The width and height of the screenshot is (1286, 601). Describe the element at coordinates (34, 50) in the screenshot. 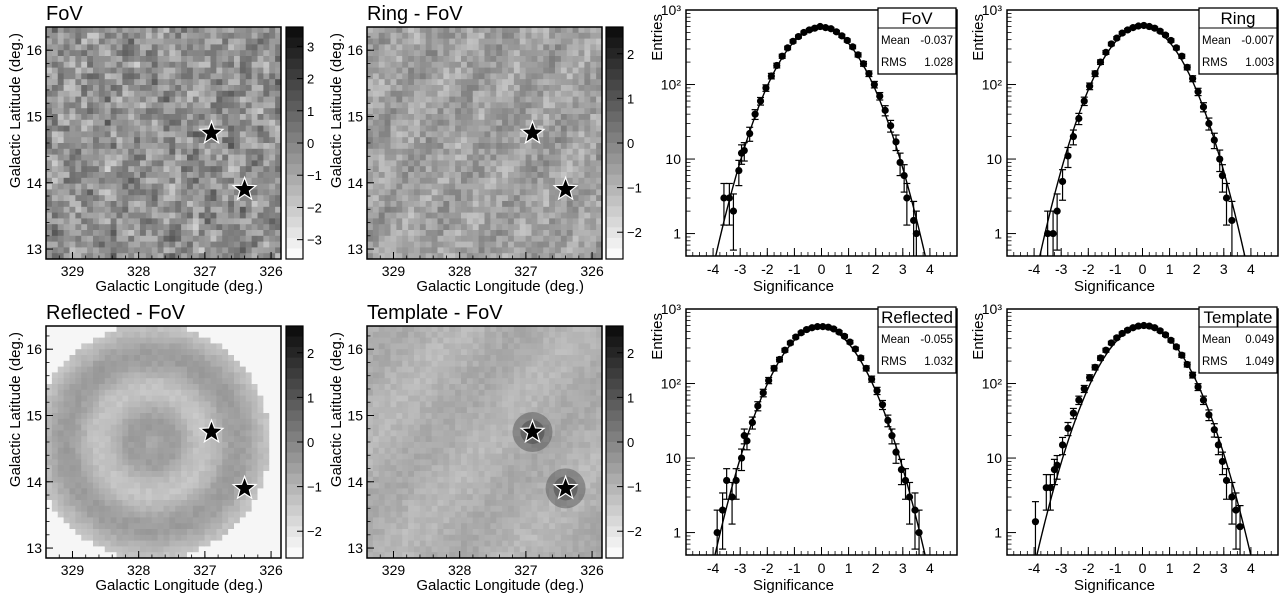

I see `map-ytick-label: 16` at that location.